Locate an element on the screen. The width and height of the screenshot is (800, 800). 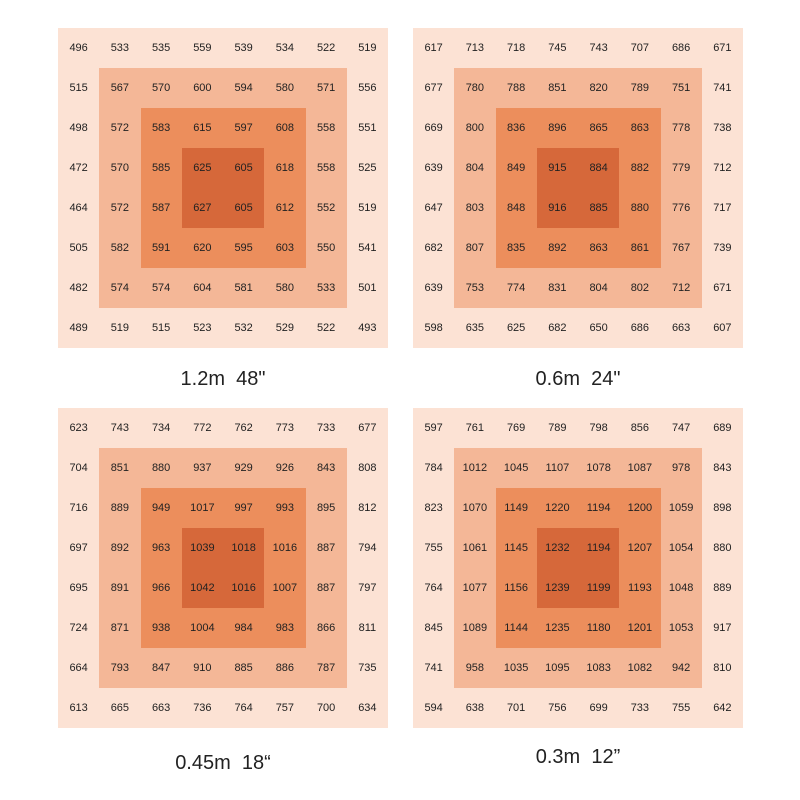
ppfd-cell: 587 is located at coordinates (161, 208).